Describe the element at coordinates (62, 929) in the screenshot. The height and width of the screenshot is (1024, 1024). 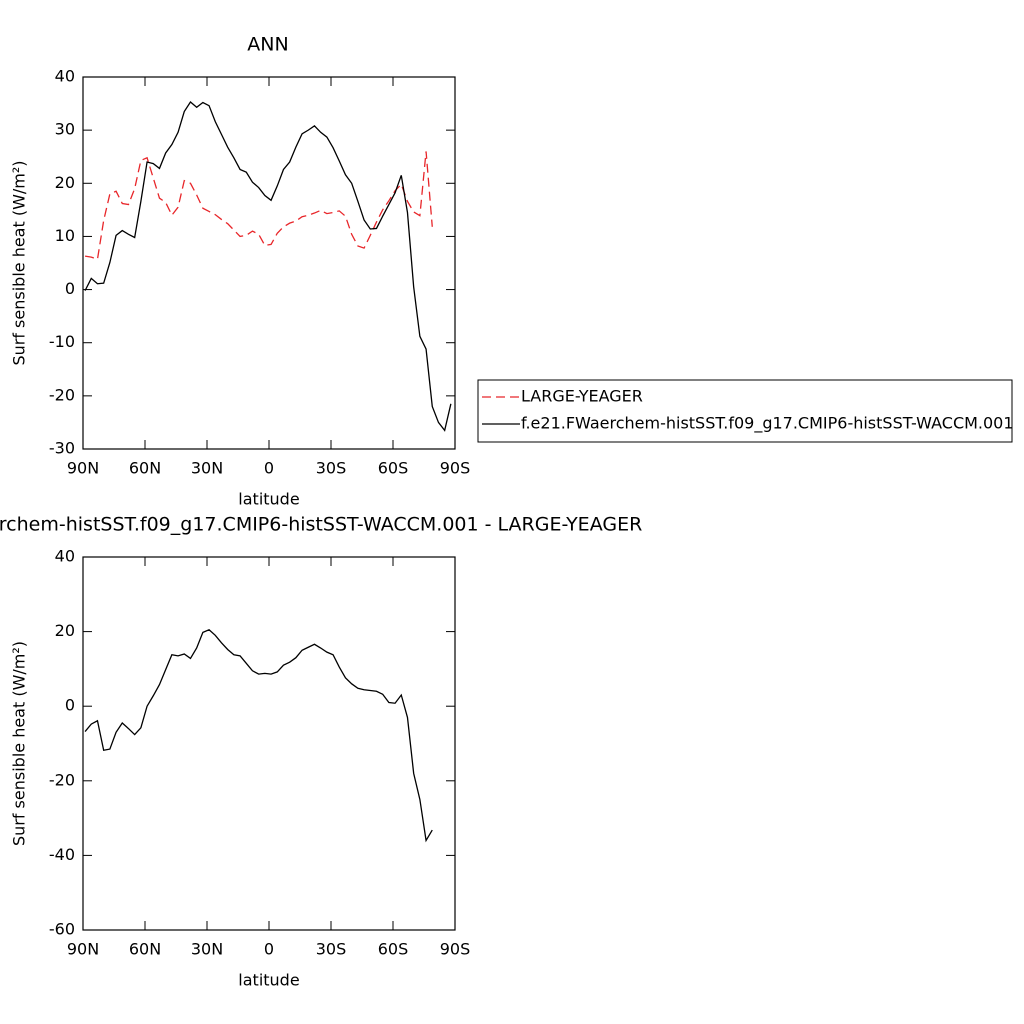
I see `y-tick-label: -60` at that location.